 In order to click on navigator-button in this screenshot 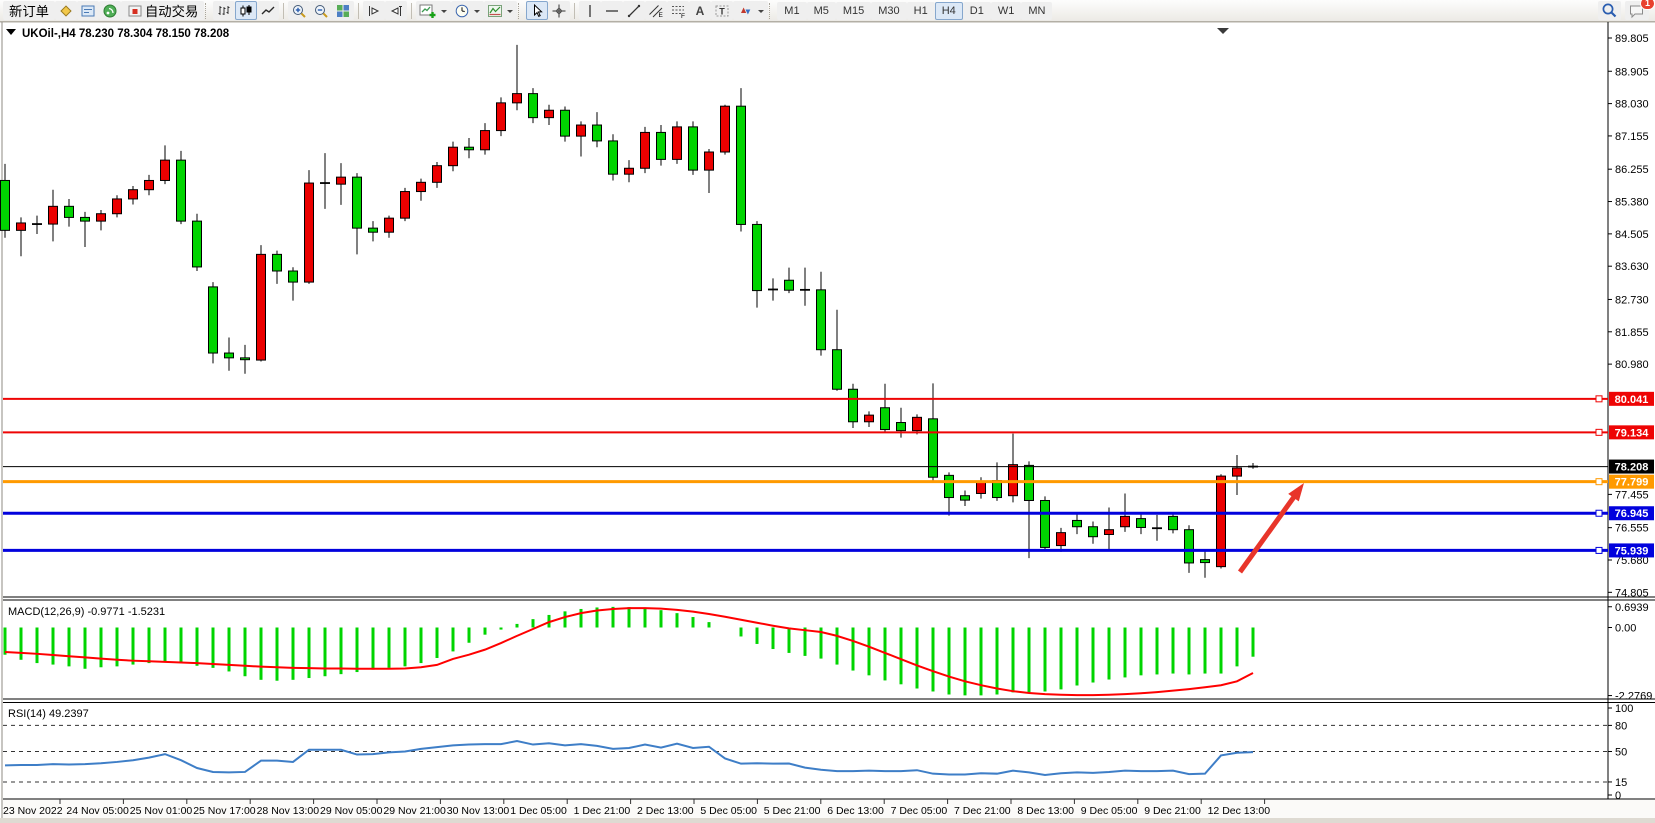, I will do `click(109, 10)`.